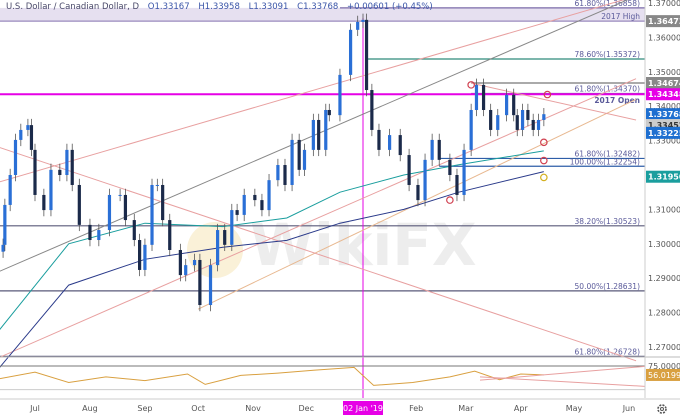 This screenshot has width=680, height=417. I want to click on time-tick-label: Nov, so click(253, 408).